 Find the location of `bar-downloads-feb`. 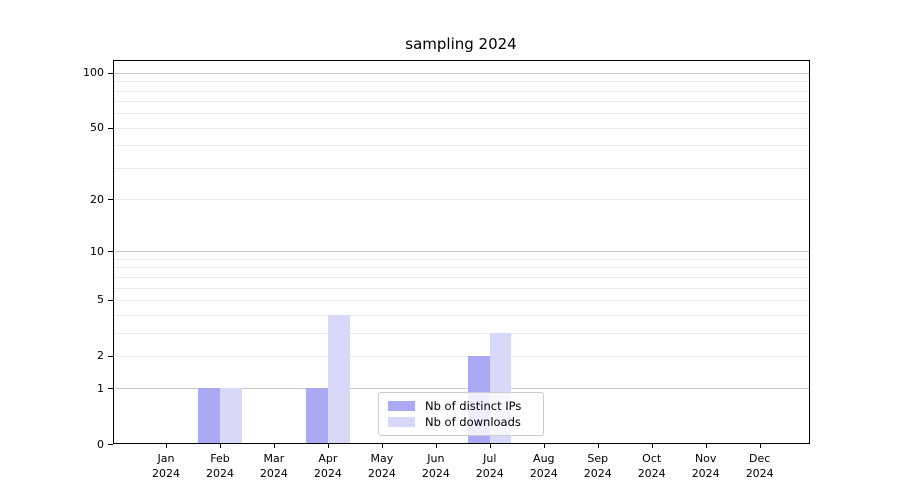

bar-downloads-feb is located at coordinates (231, 416).